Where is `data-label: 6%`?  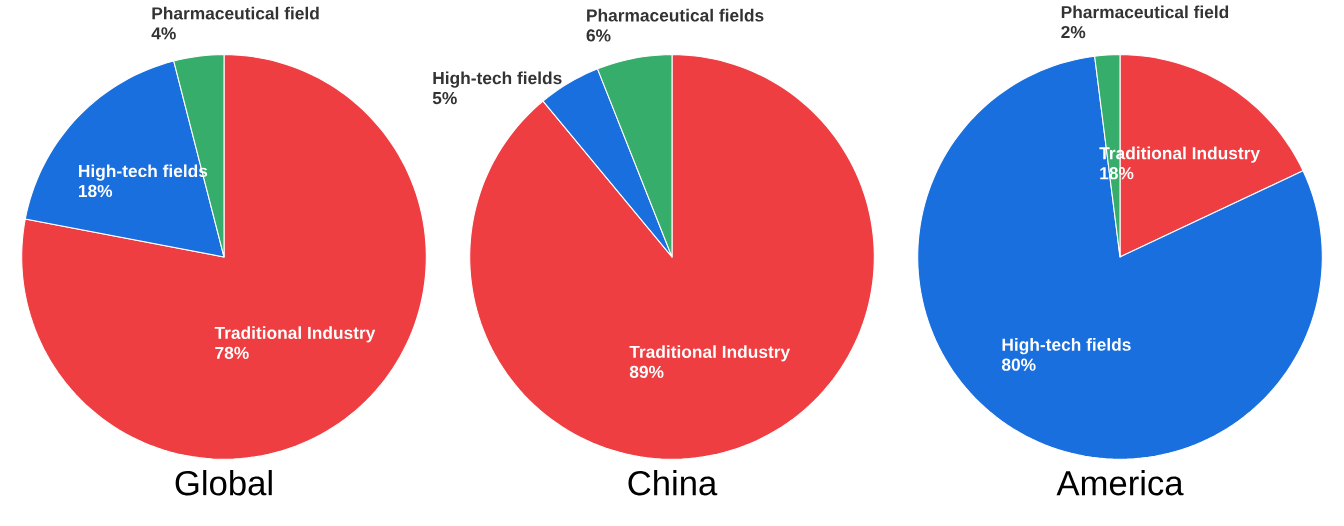
data-label: 6% is located at coordinates (598, 35).